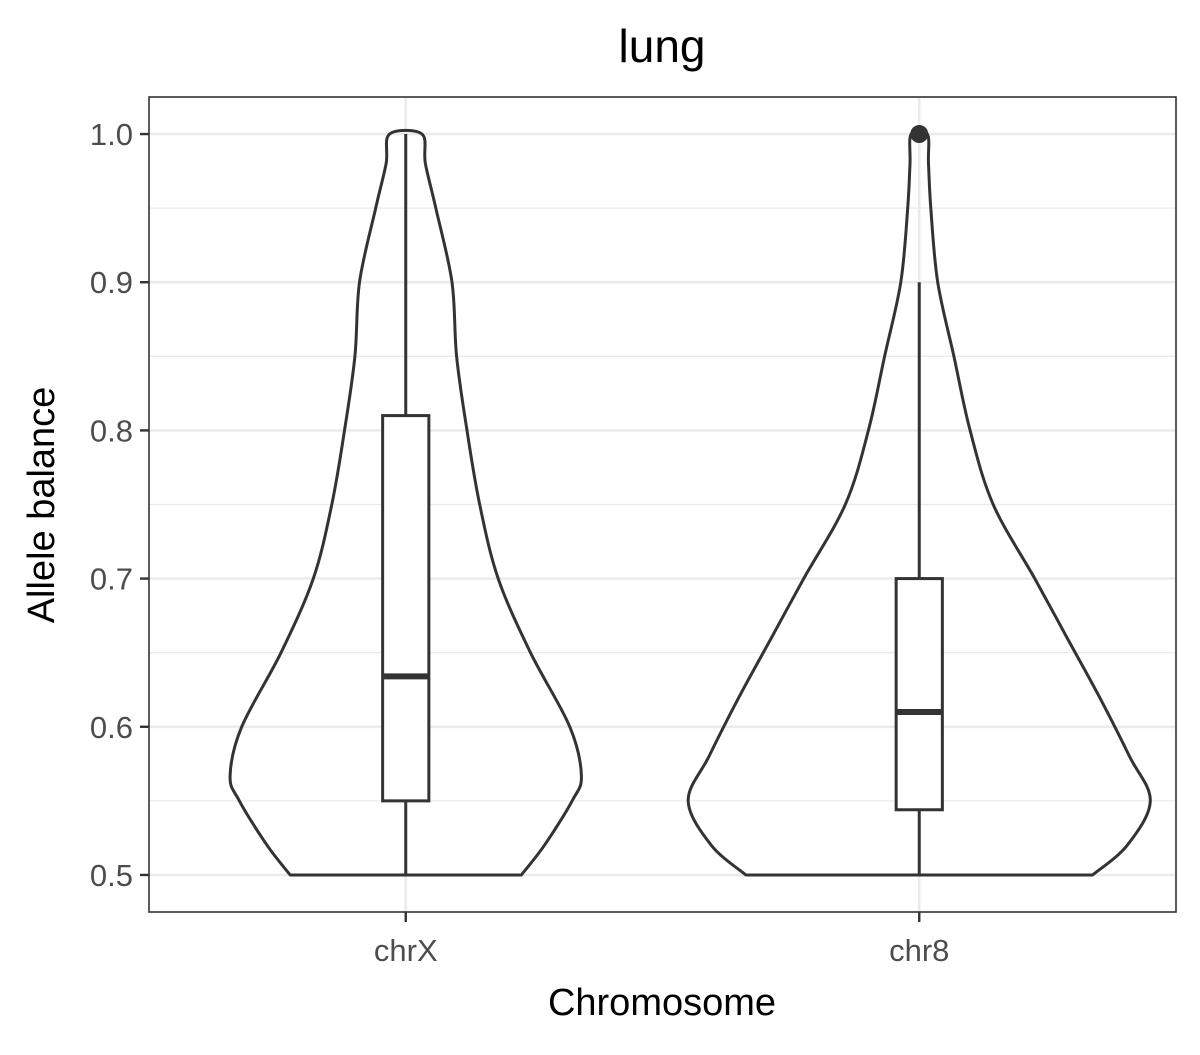 This screenshot has height=1055, width=1200. What do you see at coordinates (919, 134) in the screenshot?
I see `outlier-point-chr8` at bounding box center [919, 134].